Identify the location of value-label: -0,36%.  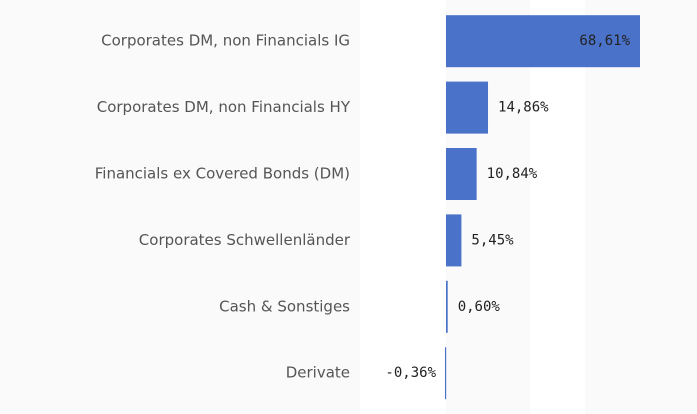
(410, 373).